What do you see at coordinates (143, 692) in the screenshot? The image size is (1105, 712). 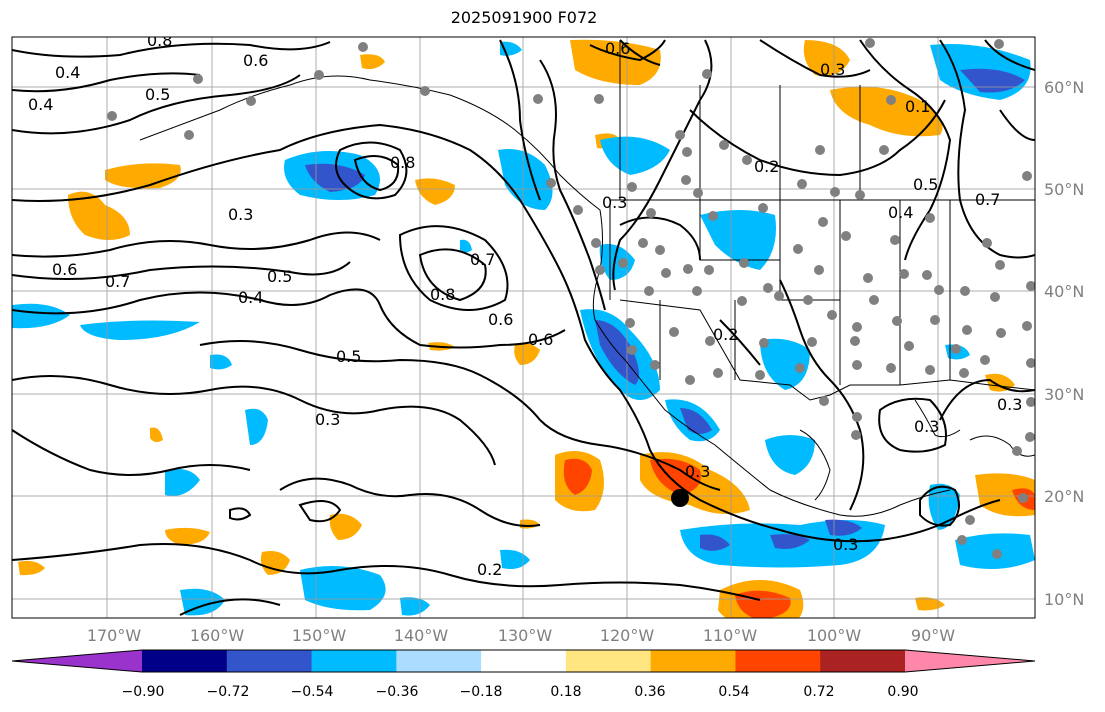 I see `colorbar-tick: −0.90` at bounding box center [143, 692].